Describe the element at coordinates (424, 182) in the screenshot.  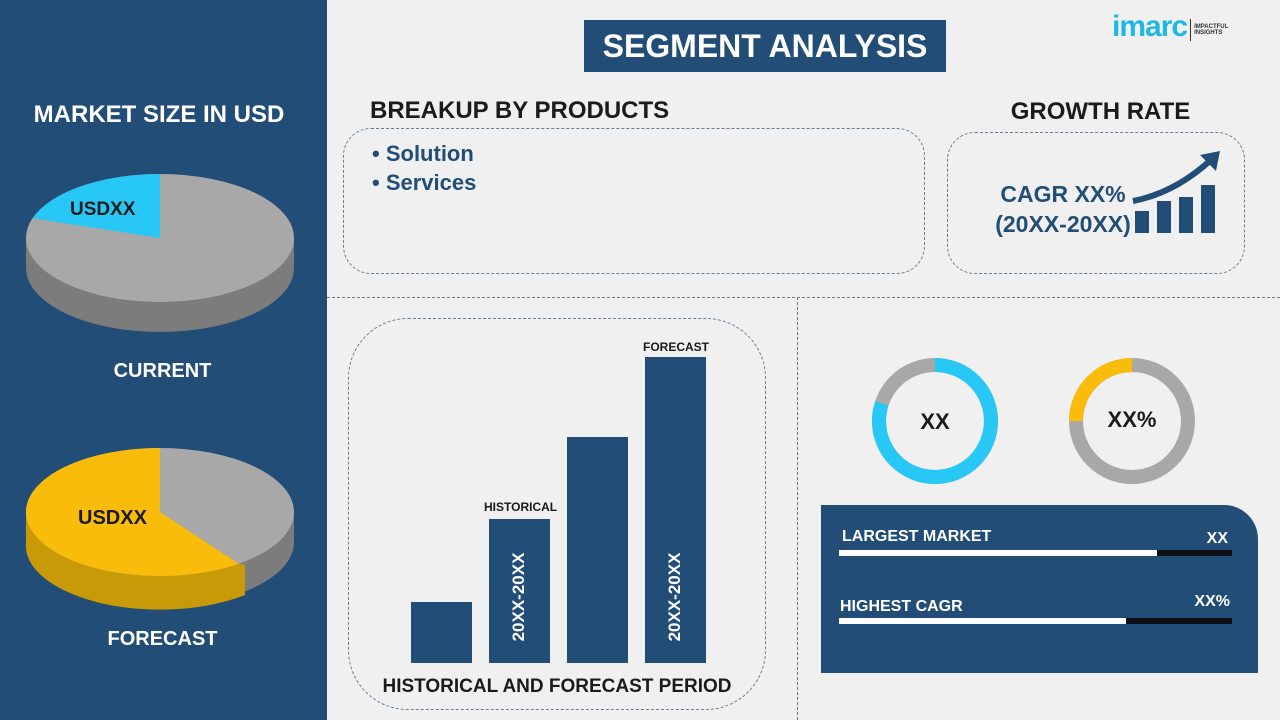
I see `breakup-item: • Services` at that location.